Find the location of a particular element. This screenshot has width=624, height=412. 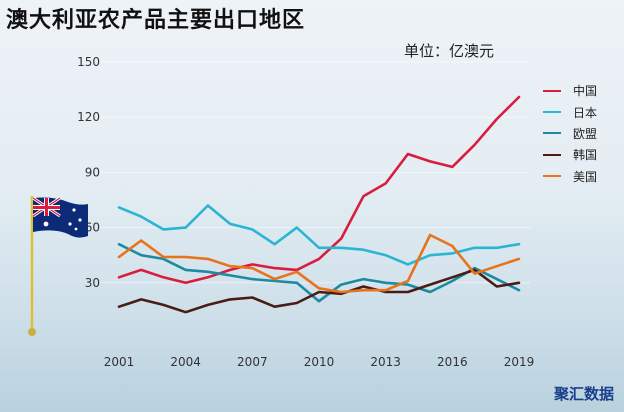

y-tick-label: 120 is located at coordinates (88, 117).